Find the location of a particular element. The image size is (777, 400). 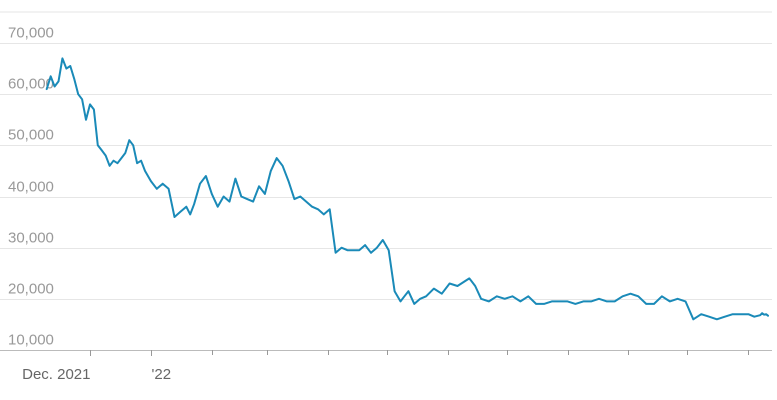

y-tick-label: 50,000 is located at coordinates (31, 135).